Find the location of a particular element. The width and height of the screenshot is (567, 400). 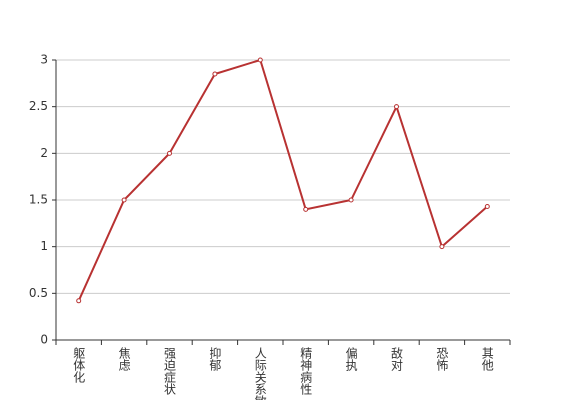

x-tick-label: 人际关系敏感 is located at coordinates (260, 373).